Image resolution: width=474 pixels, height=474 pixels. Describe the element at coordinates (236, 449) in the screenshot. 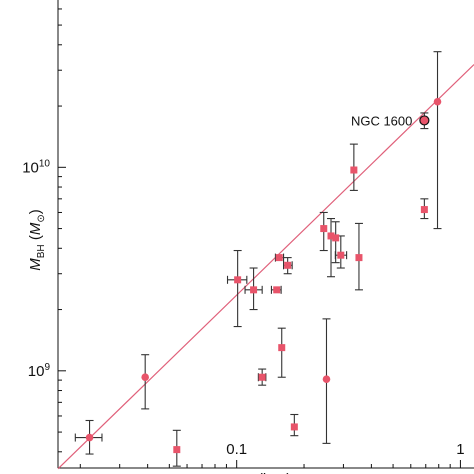

I see `x-tick-label: 0.1` at that location.